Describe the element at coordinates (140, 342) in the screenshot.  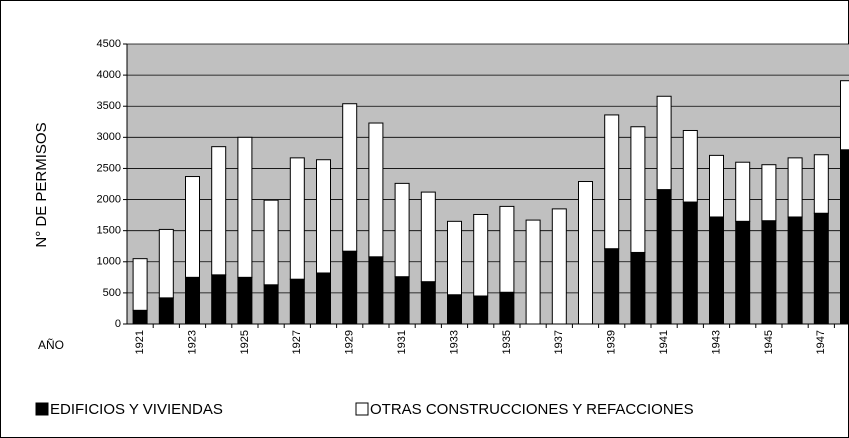
I see `x-tick-label: 1921` at that location.